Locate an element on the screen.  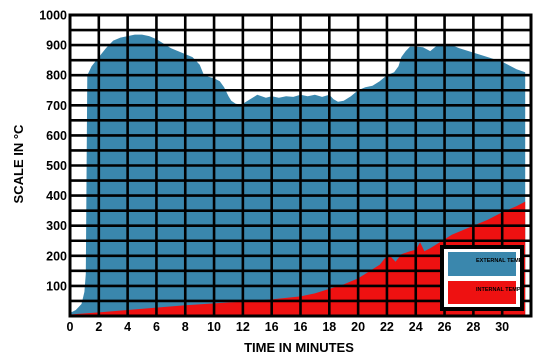
y-tick-label: 600 is located at coordinates (56, 136).